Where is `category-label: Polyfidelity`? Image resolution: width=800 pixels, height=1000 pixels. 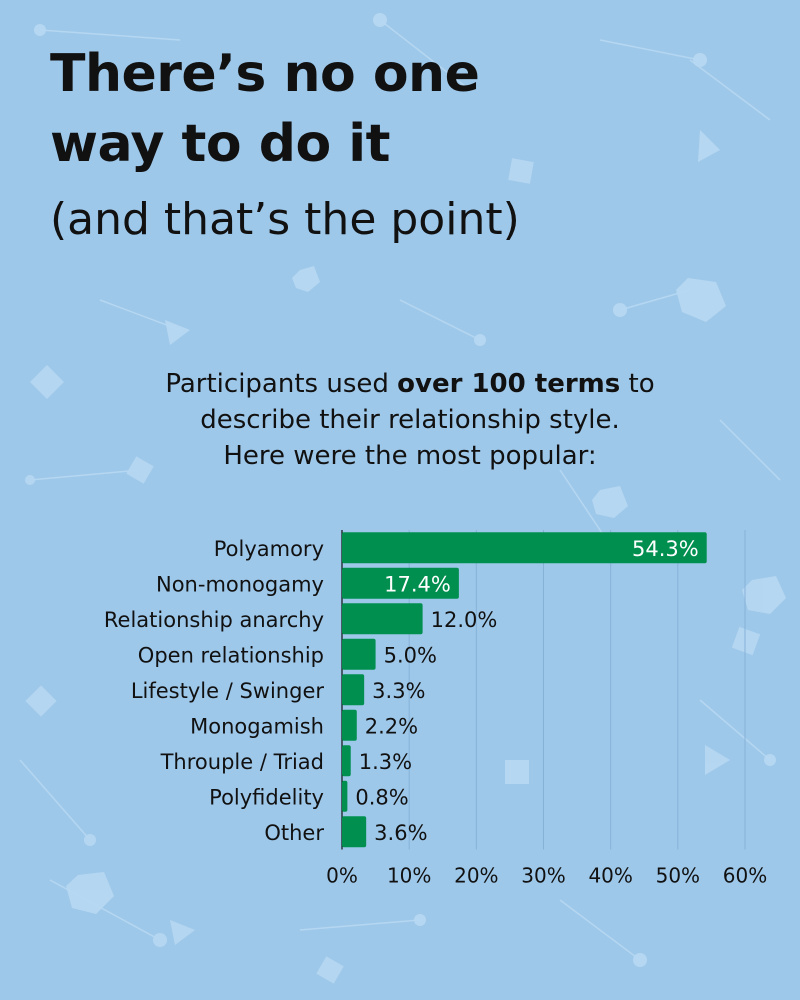 category-label: Polyfidelity is located at coordinates (266, 797).